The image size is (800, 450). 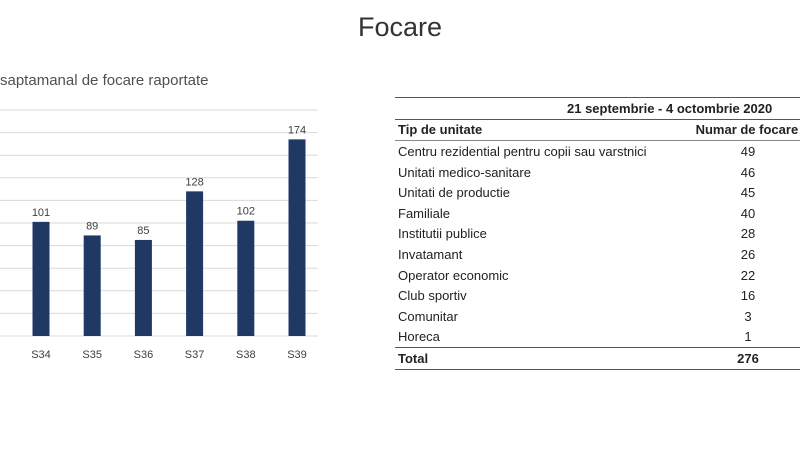 What do you see at coordinates (597, 172) in the screenshot?
I see `table-row: Unitati medico-sanitare 46` at bounding box center [597, 172].